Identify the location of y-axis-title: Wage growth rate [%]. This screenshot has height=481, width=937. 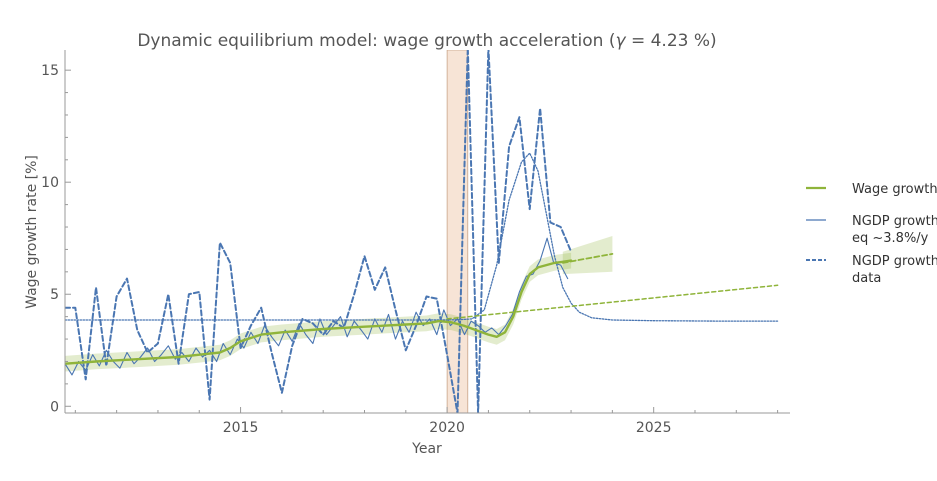
(32, 232).